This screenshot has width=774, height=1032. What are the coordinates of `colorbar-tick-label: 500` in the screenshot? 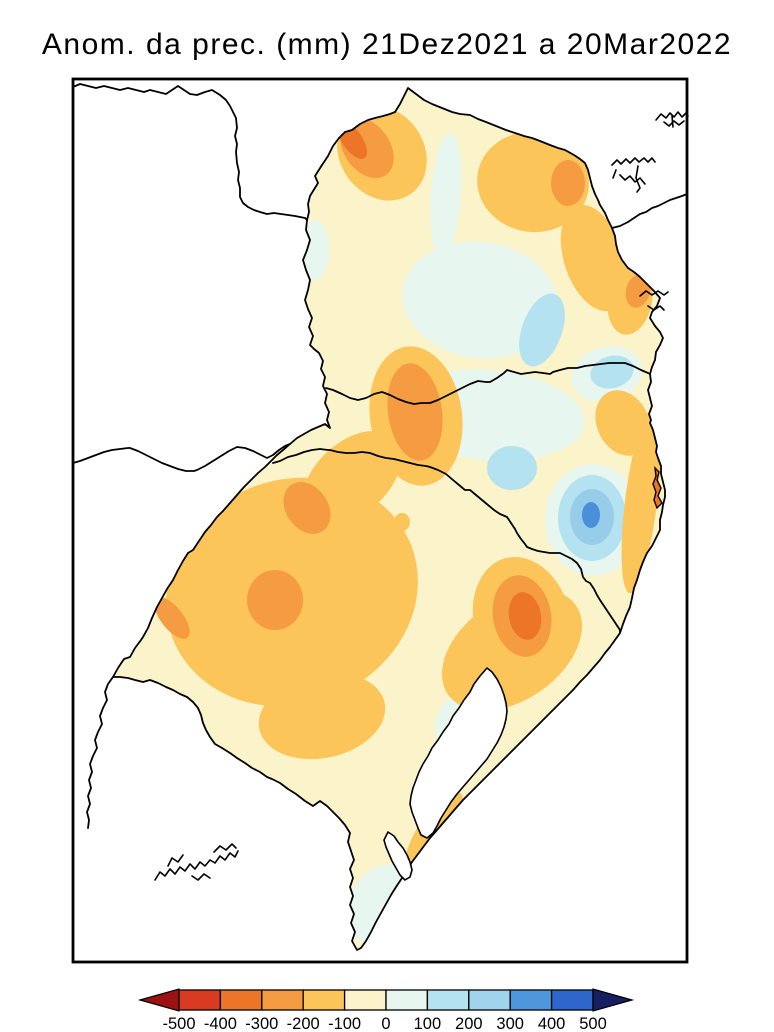 It's located at (593, 1023).